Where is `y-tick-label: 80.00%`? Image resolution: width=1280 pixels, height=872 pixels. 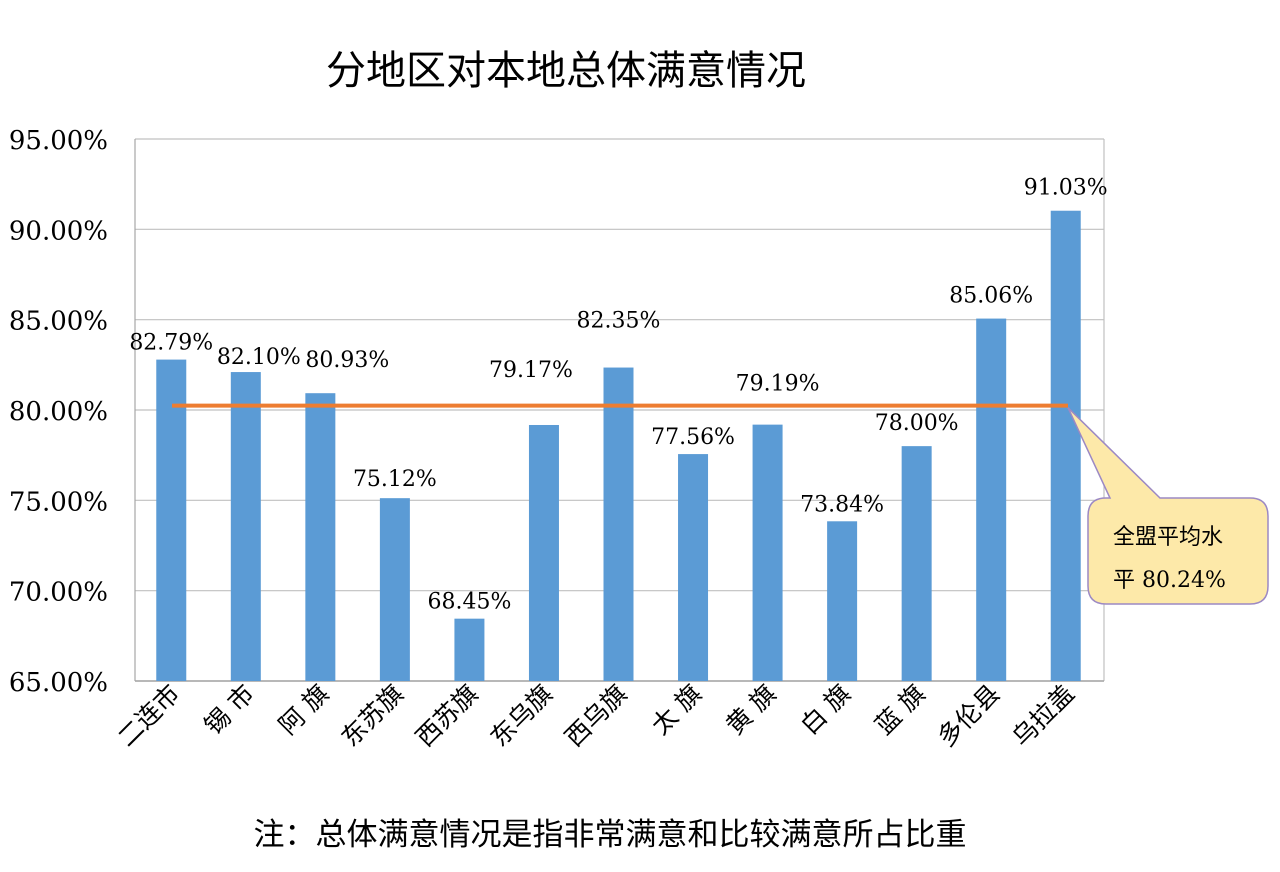 y-tick-label: 80.00% is located at coordinates (58, 412).